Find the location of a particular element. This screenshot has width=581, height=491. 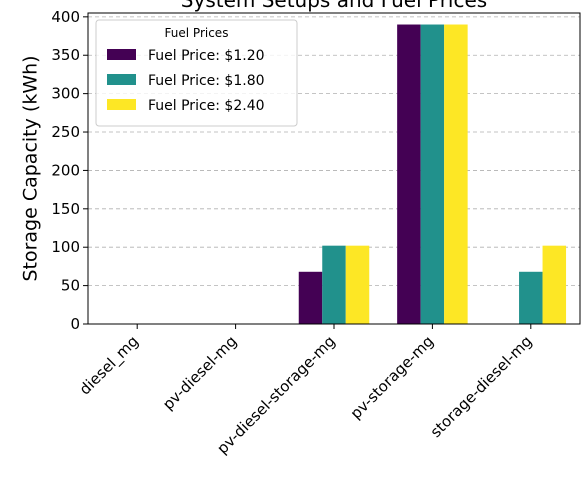

y-tick-label: 150 is located at coordinates (65, 209).